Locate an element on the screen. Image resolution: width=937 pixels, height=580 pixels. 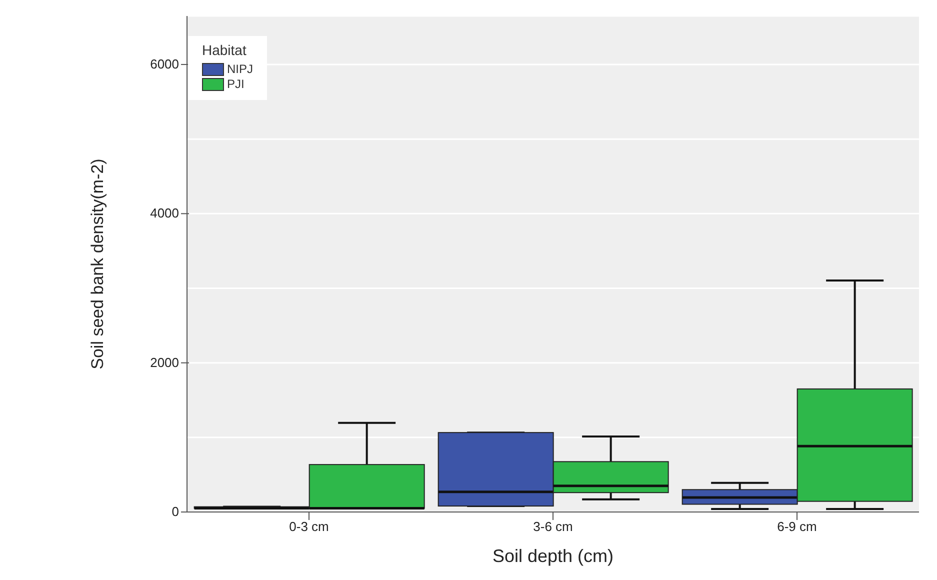
y-tick-label: 0 is located at coordinates (176, 511).